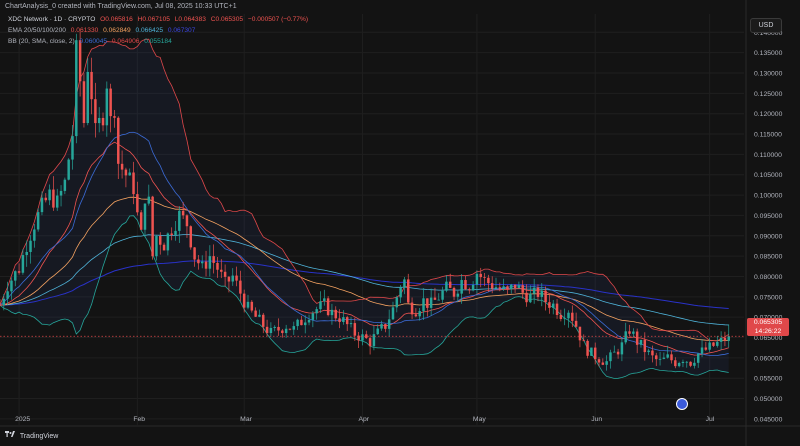  Describe the element at coordinates (768, 358) in the screenshot. I see `y-tick-label: 0.060000` at that location.